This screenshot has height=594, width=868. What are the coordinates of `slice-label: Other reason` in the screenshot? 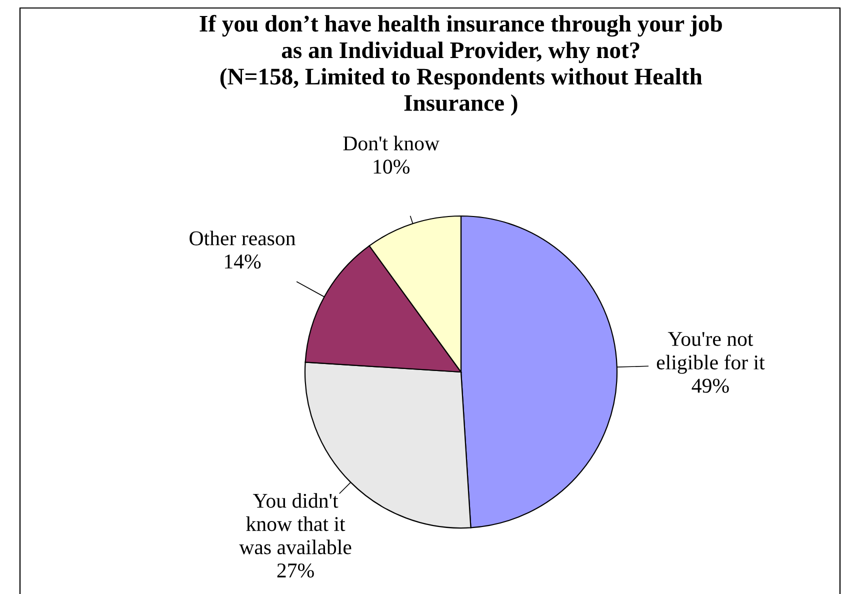 It's located at (243, 238).